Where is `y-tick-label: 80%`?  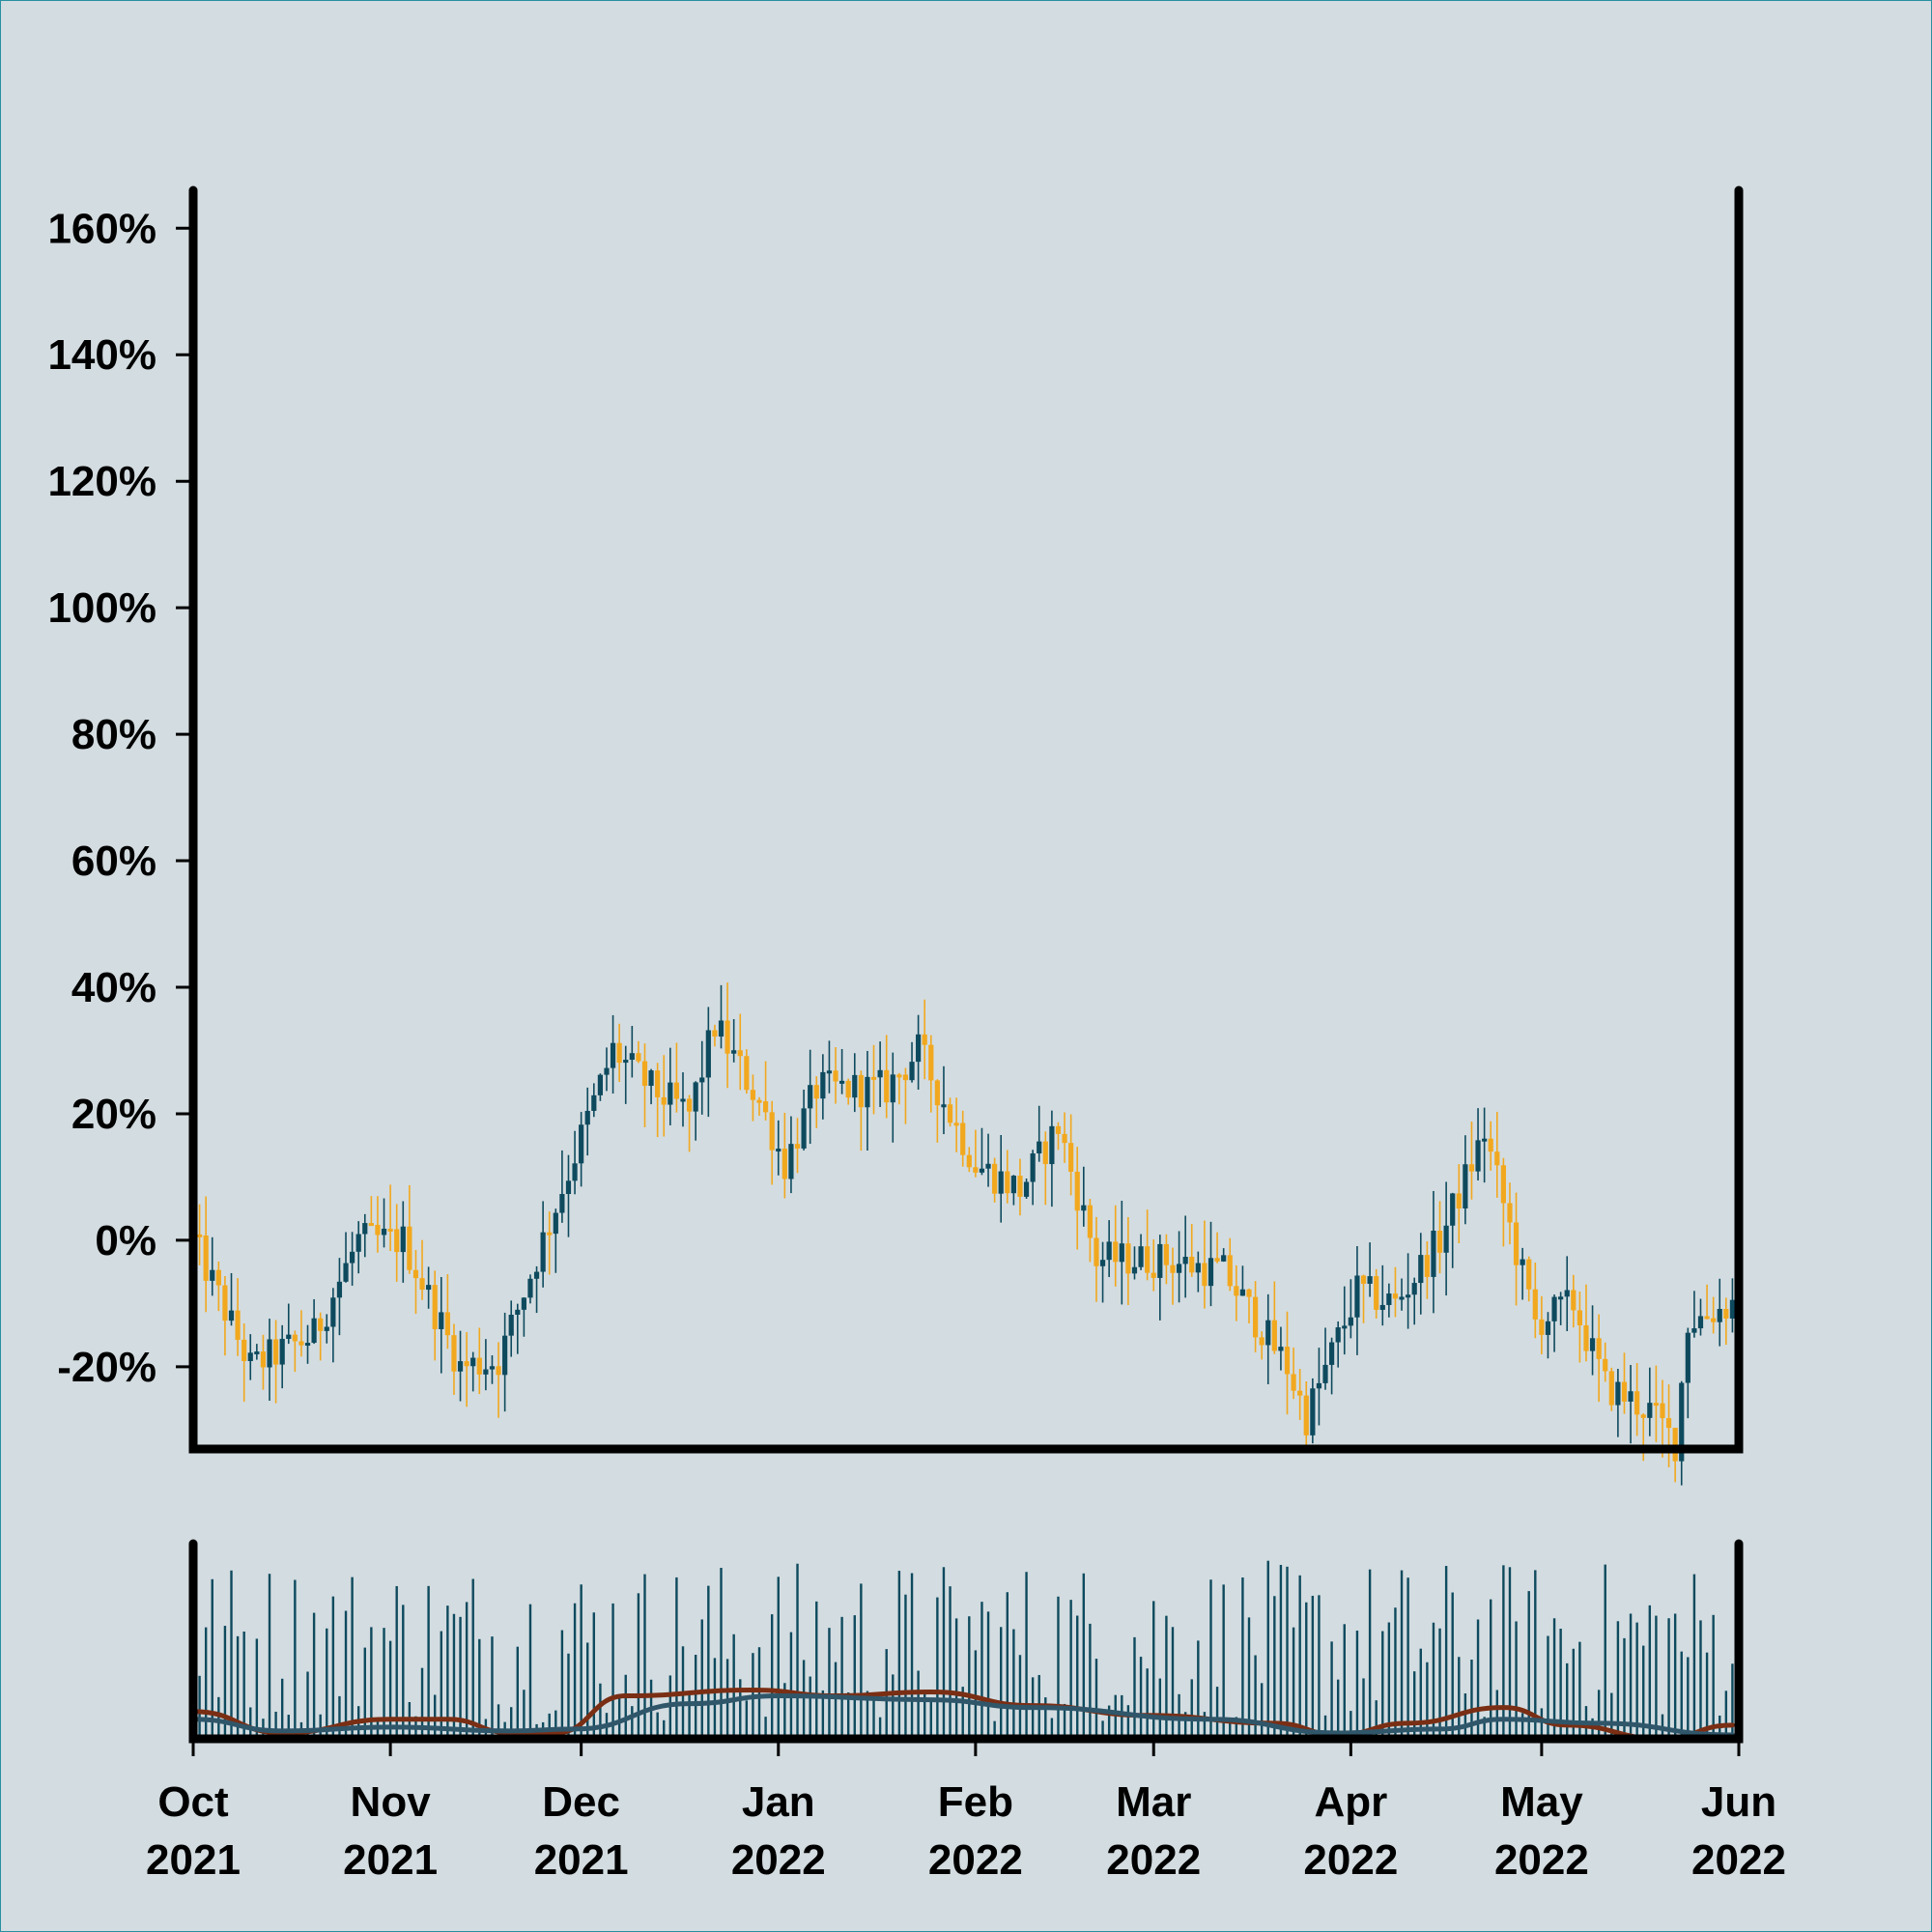
y-tick-label: 80% is located at coordinates (113, 734).